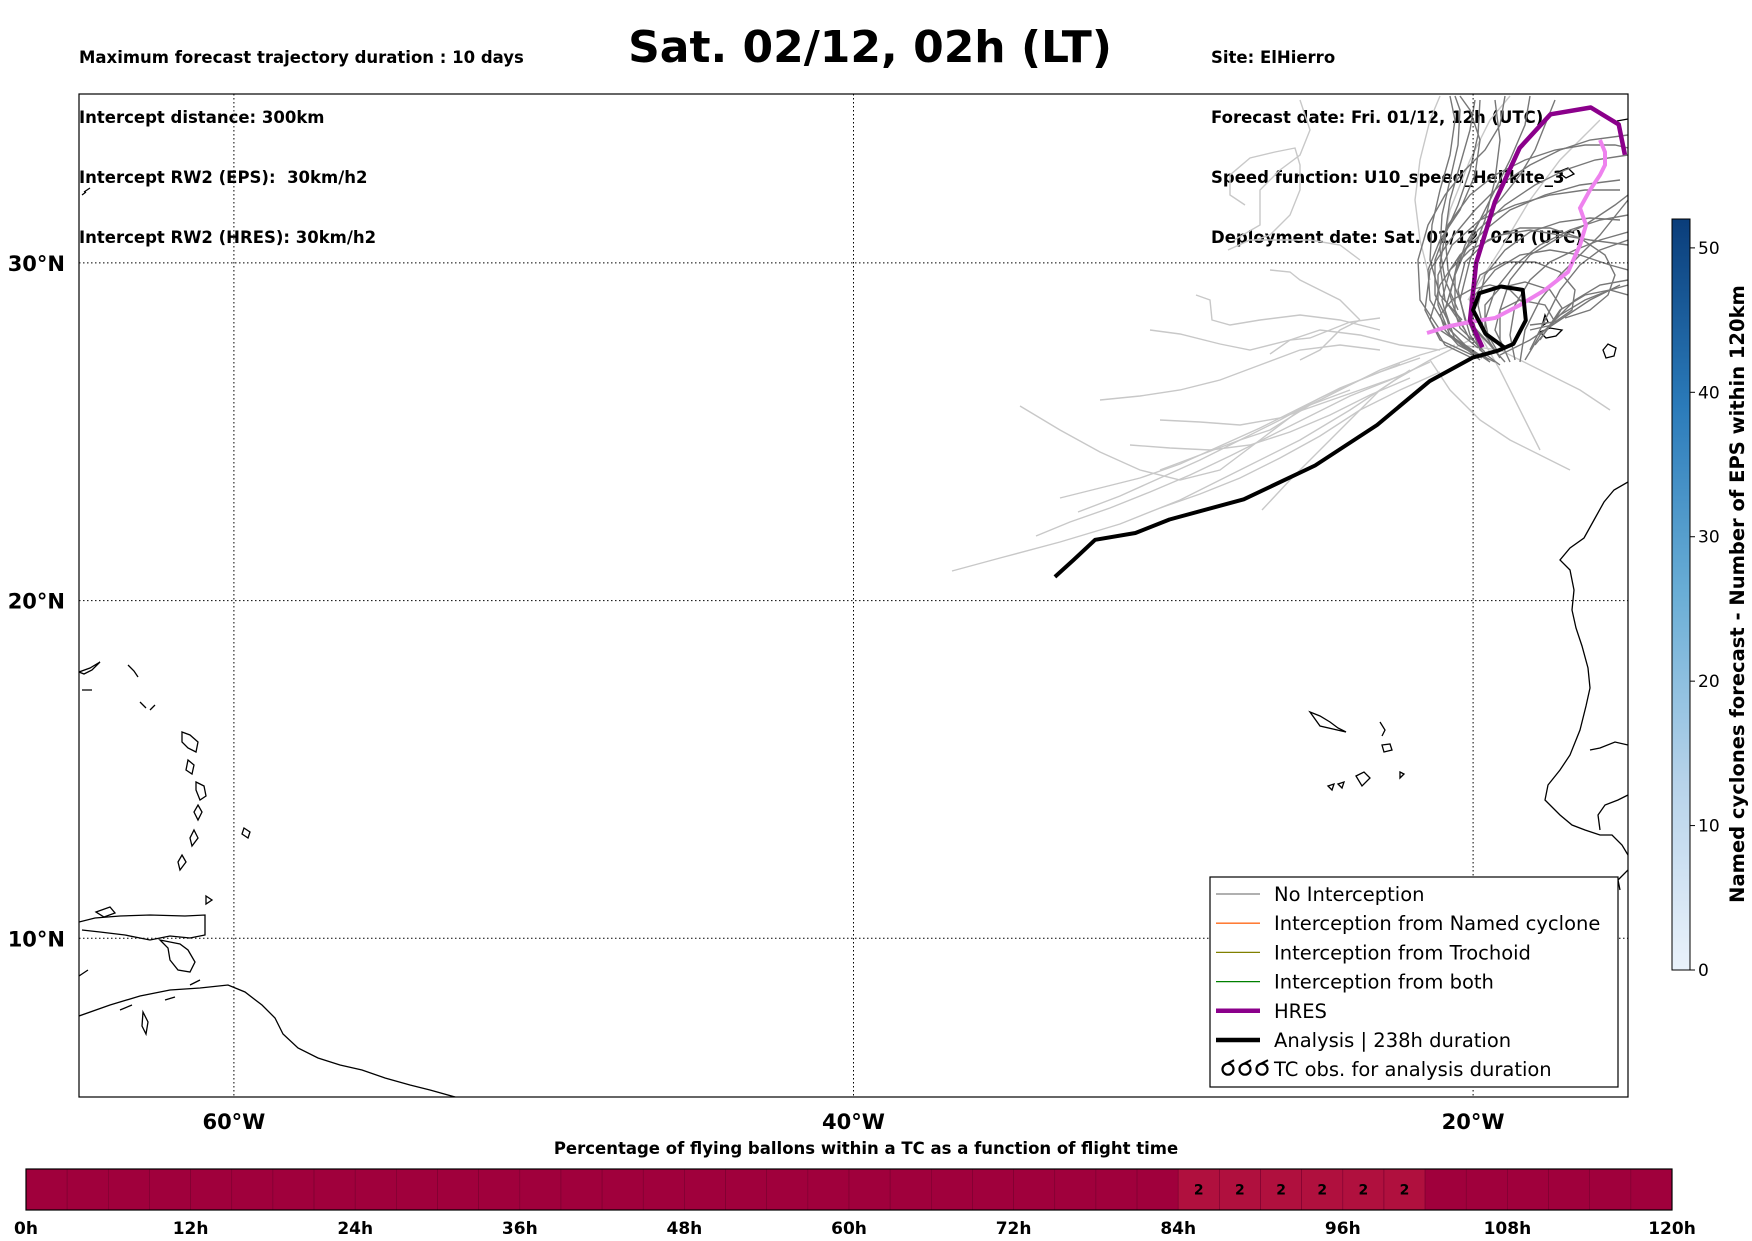 This screenshot has height=1241, width=1752. I want to click on legend-label: Interception from Named cyclone, so click(1437, 923).